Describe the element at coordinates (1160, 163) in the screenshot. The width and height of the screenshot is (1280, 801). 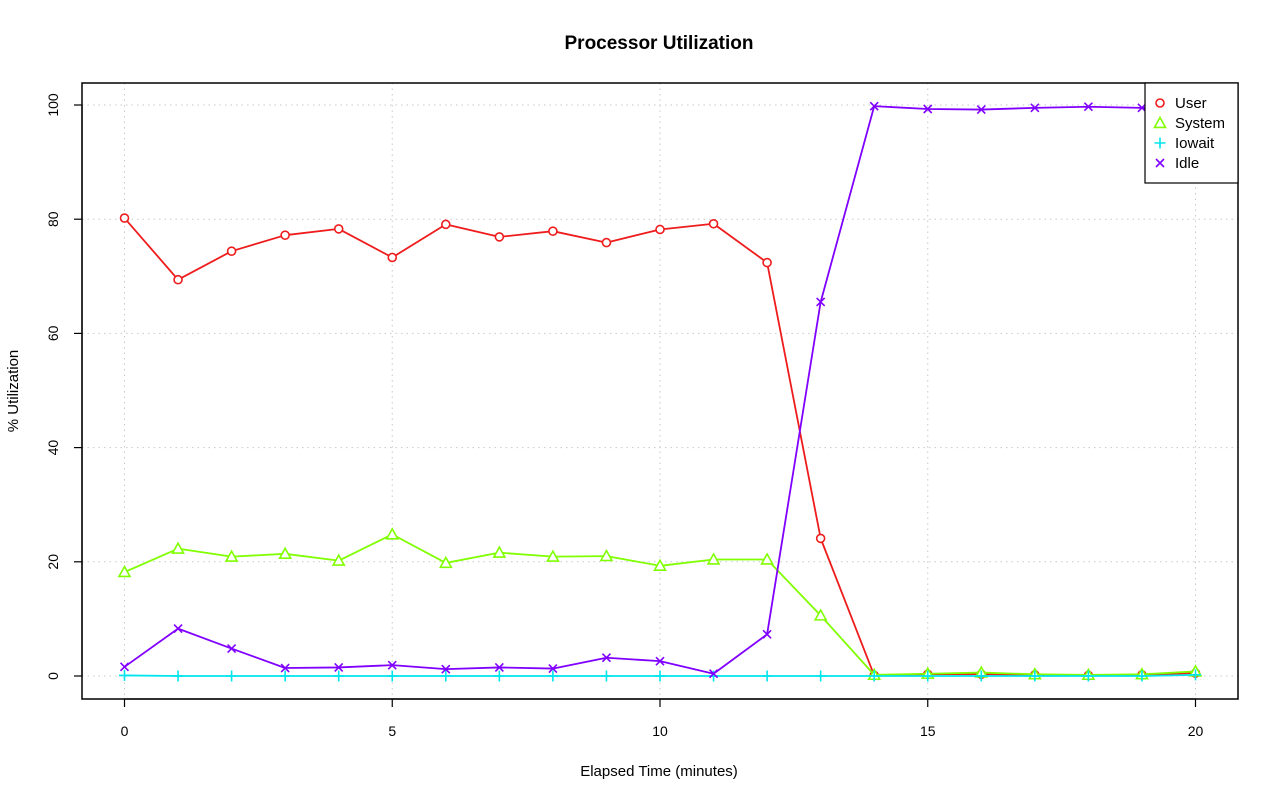
I see `legend-symbol-idle` at that location.